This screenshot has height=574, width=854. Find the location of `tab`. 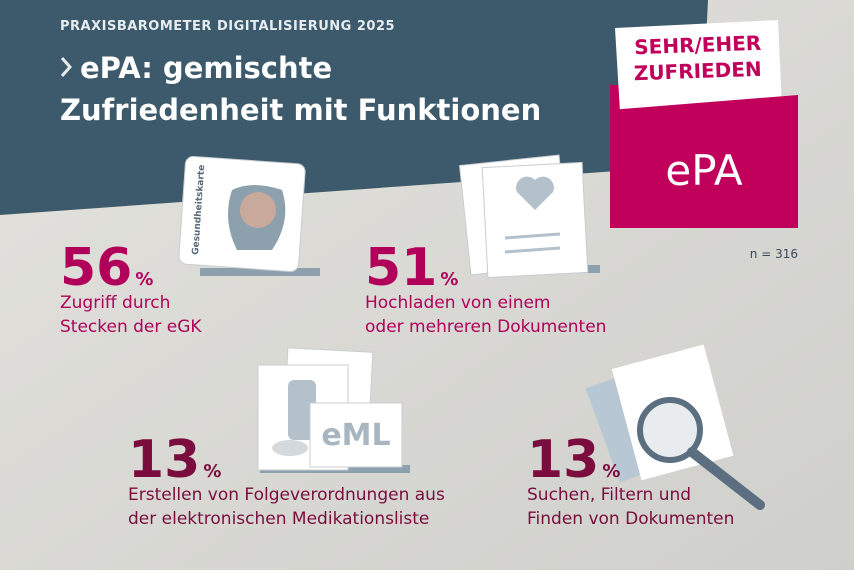

tab is located at coordinates (698, 66).